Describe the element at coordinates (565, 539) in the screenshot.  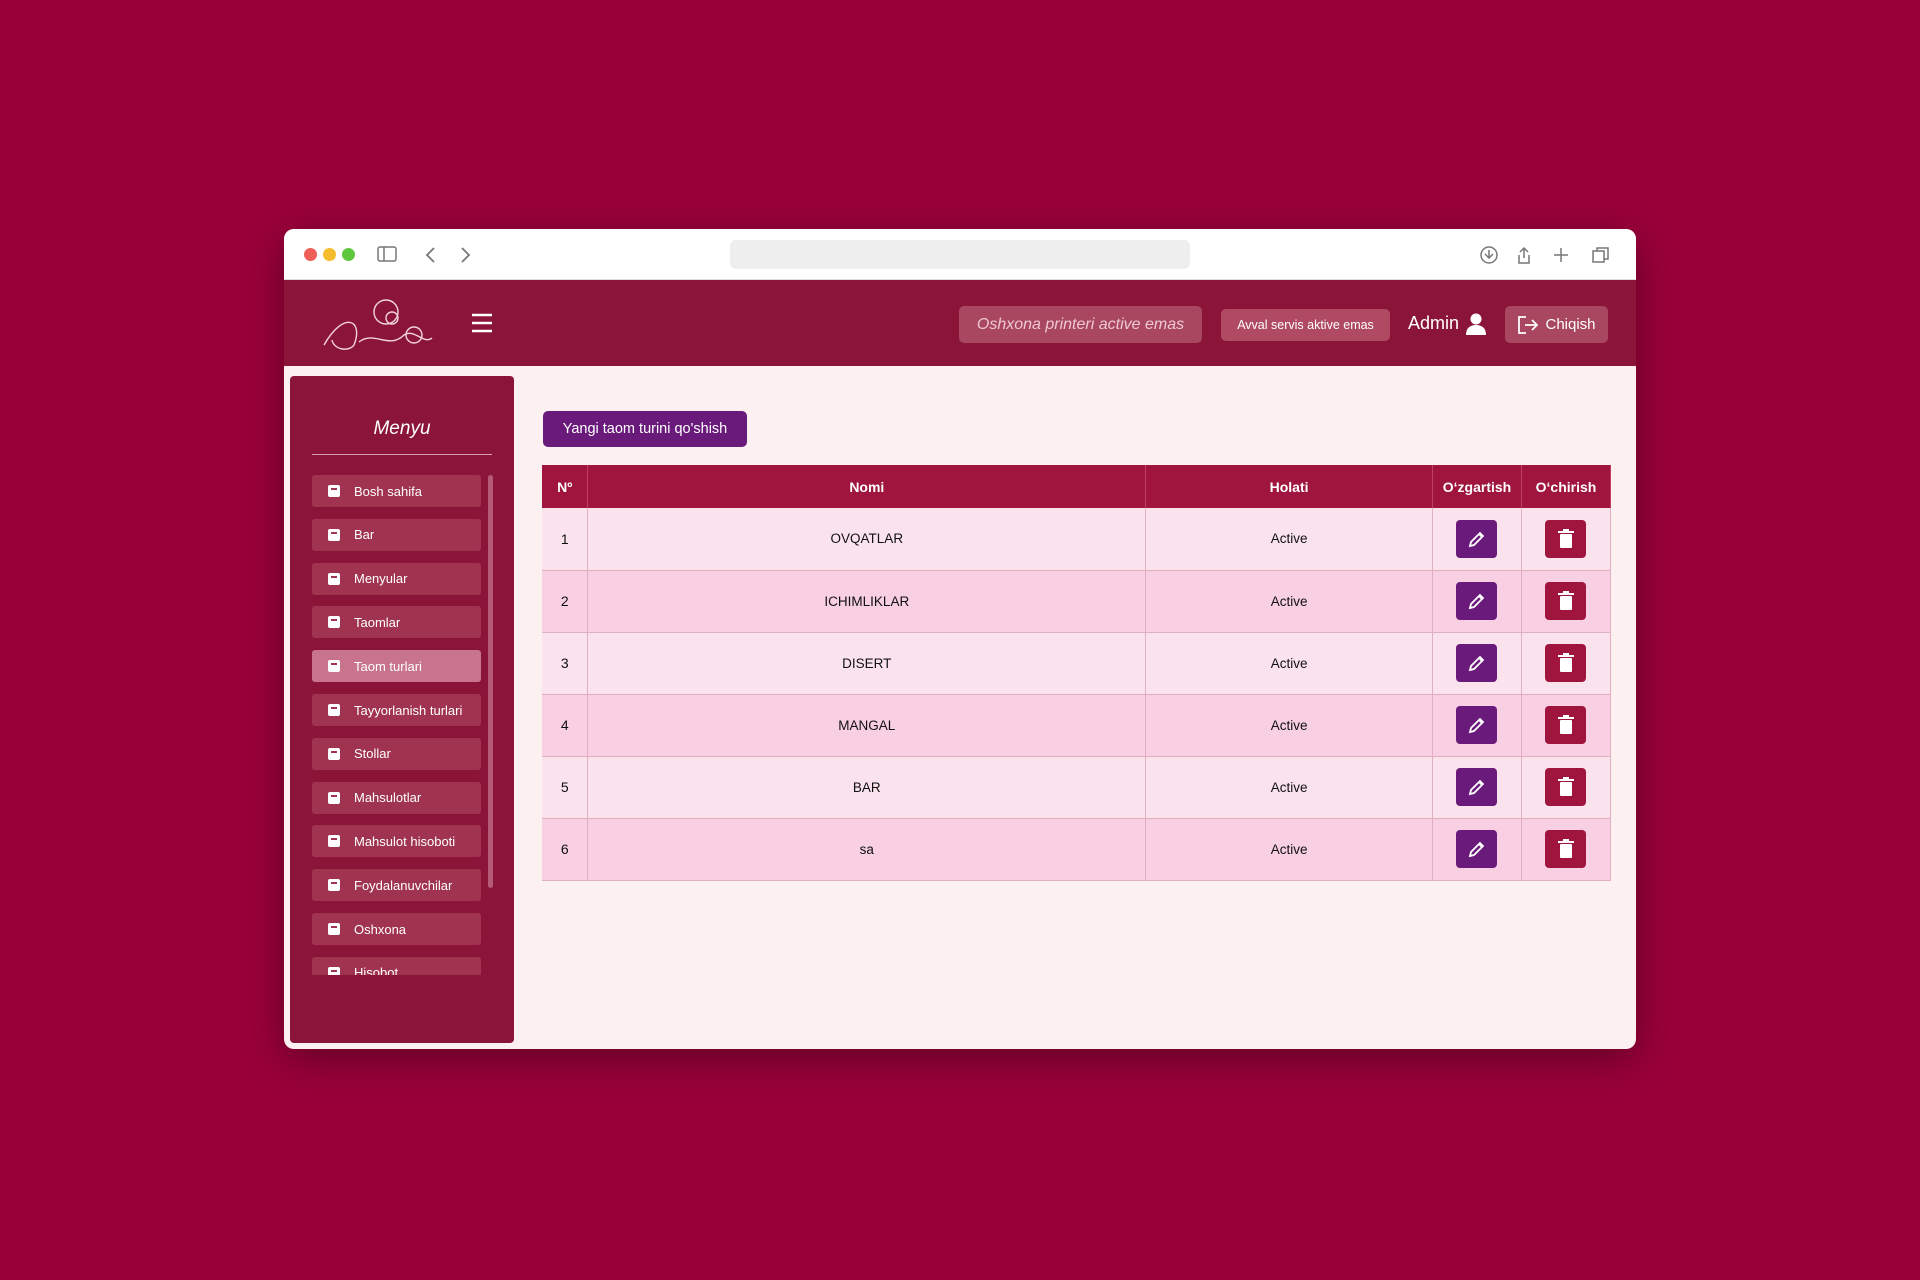
I see `table-cell: 1` at that location.